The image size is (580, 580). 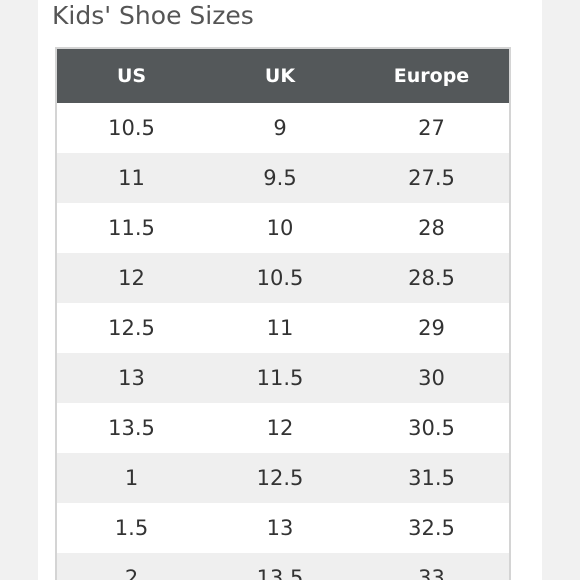 What do you see at coordinates (153, 15) in the screenshot?
I see `page-title: Kids' Shoe Sizes` at bounding box center [153, 15].